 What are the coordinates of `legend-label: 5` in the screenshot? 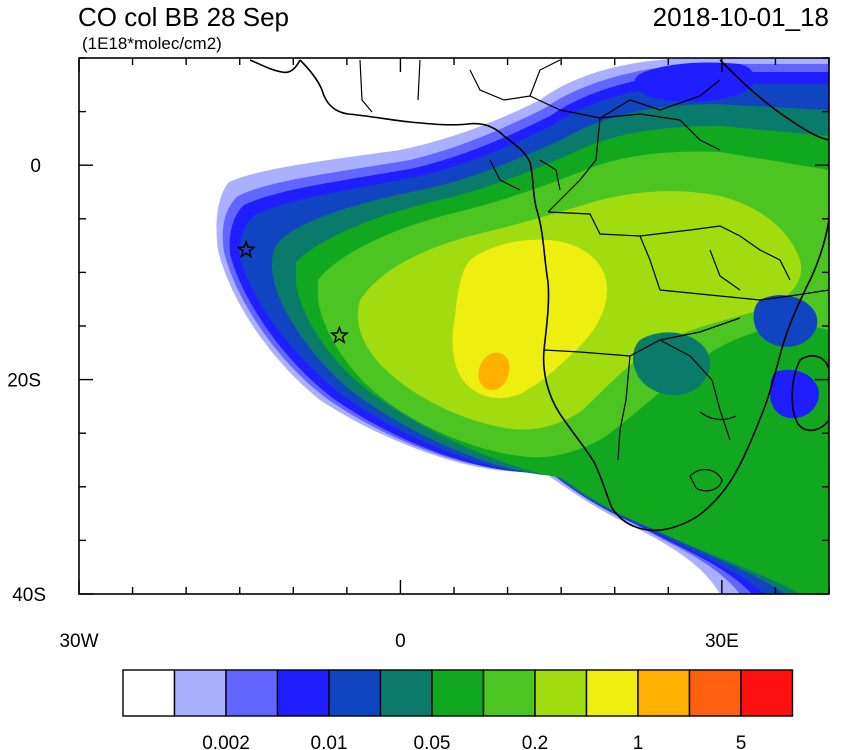 It's located at (741, 741).